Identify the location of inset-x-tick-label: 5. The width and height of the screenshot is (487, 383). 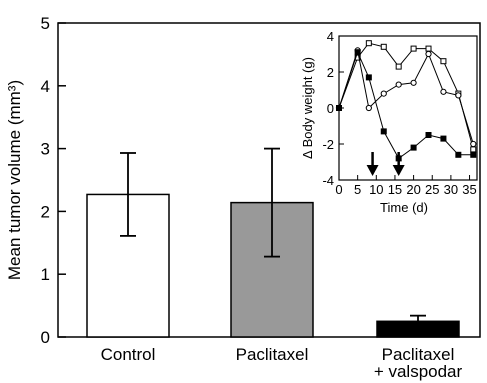
(357, 189).